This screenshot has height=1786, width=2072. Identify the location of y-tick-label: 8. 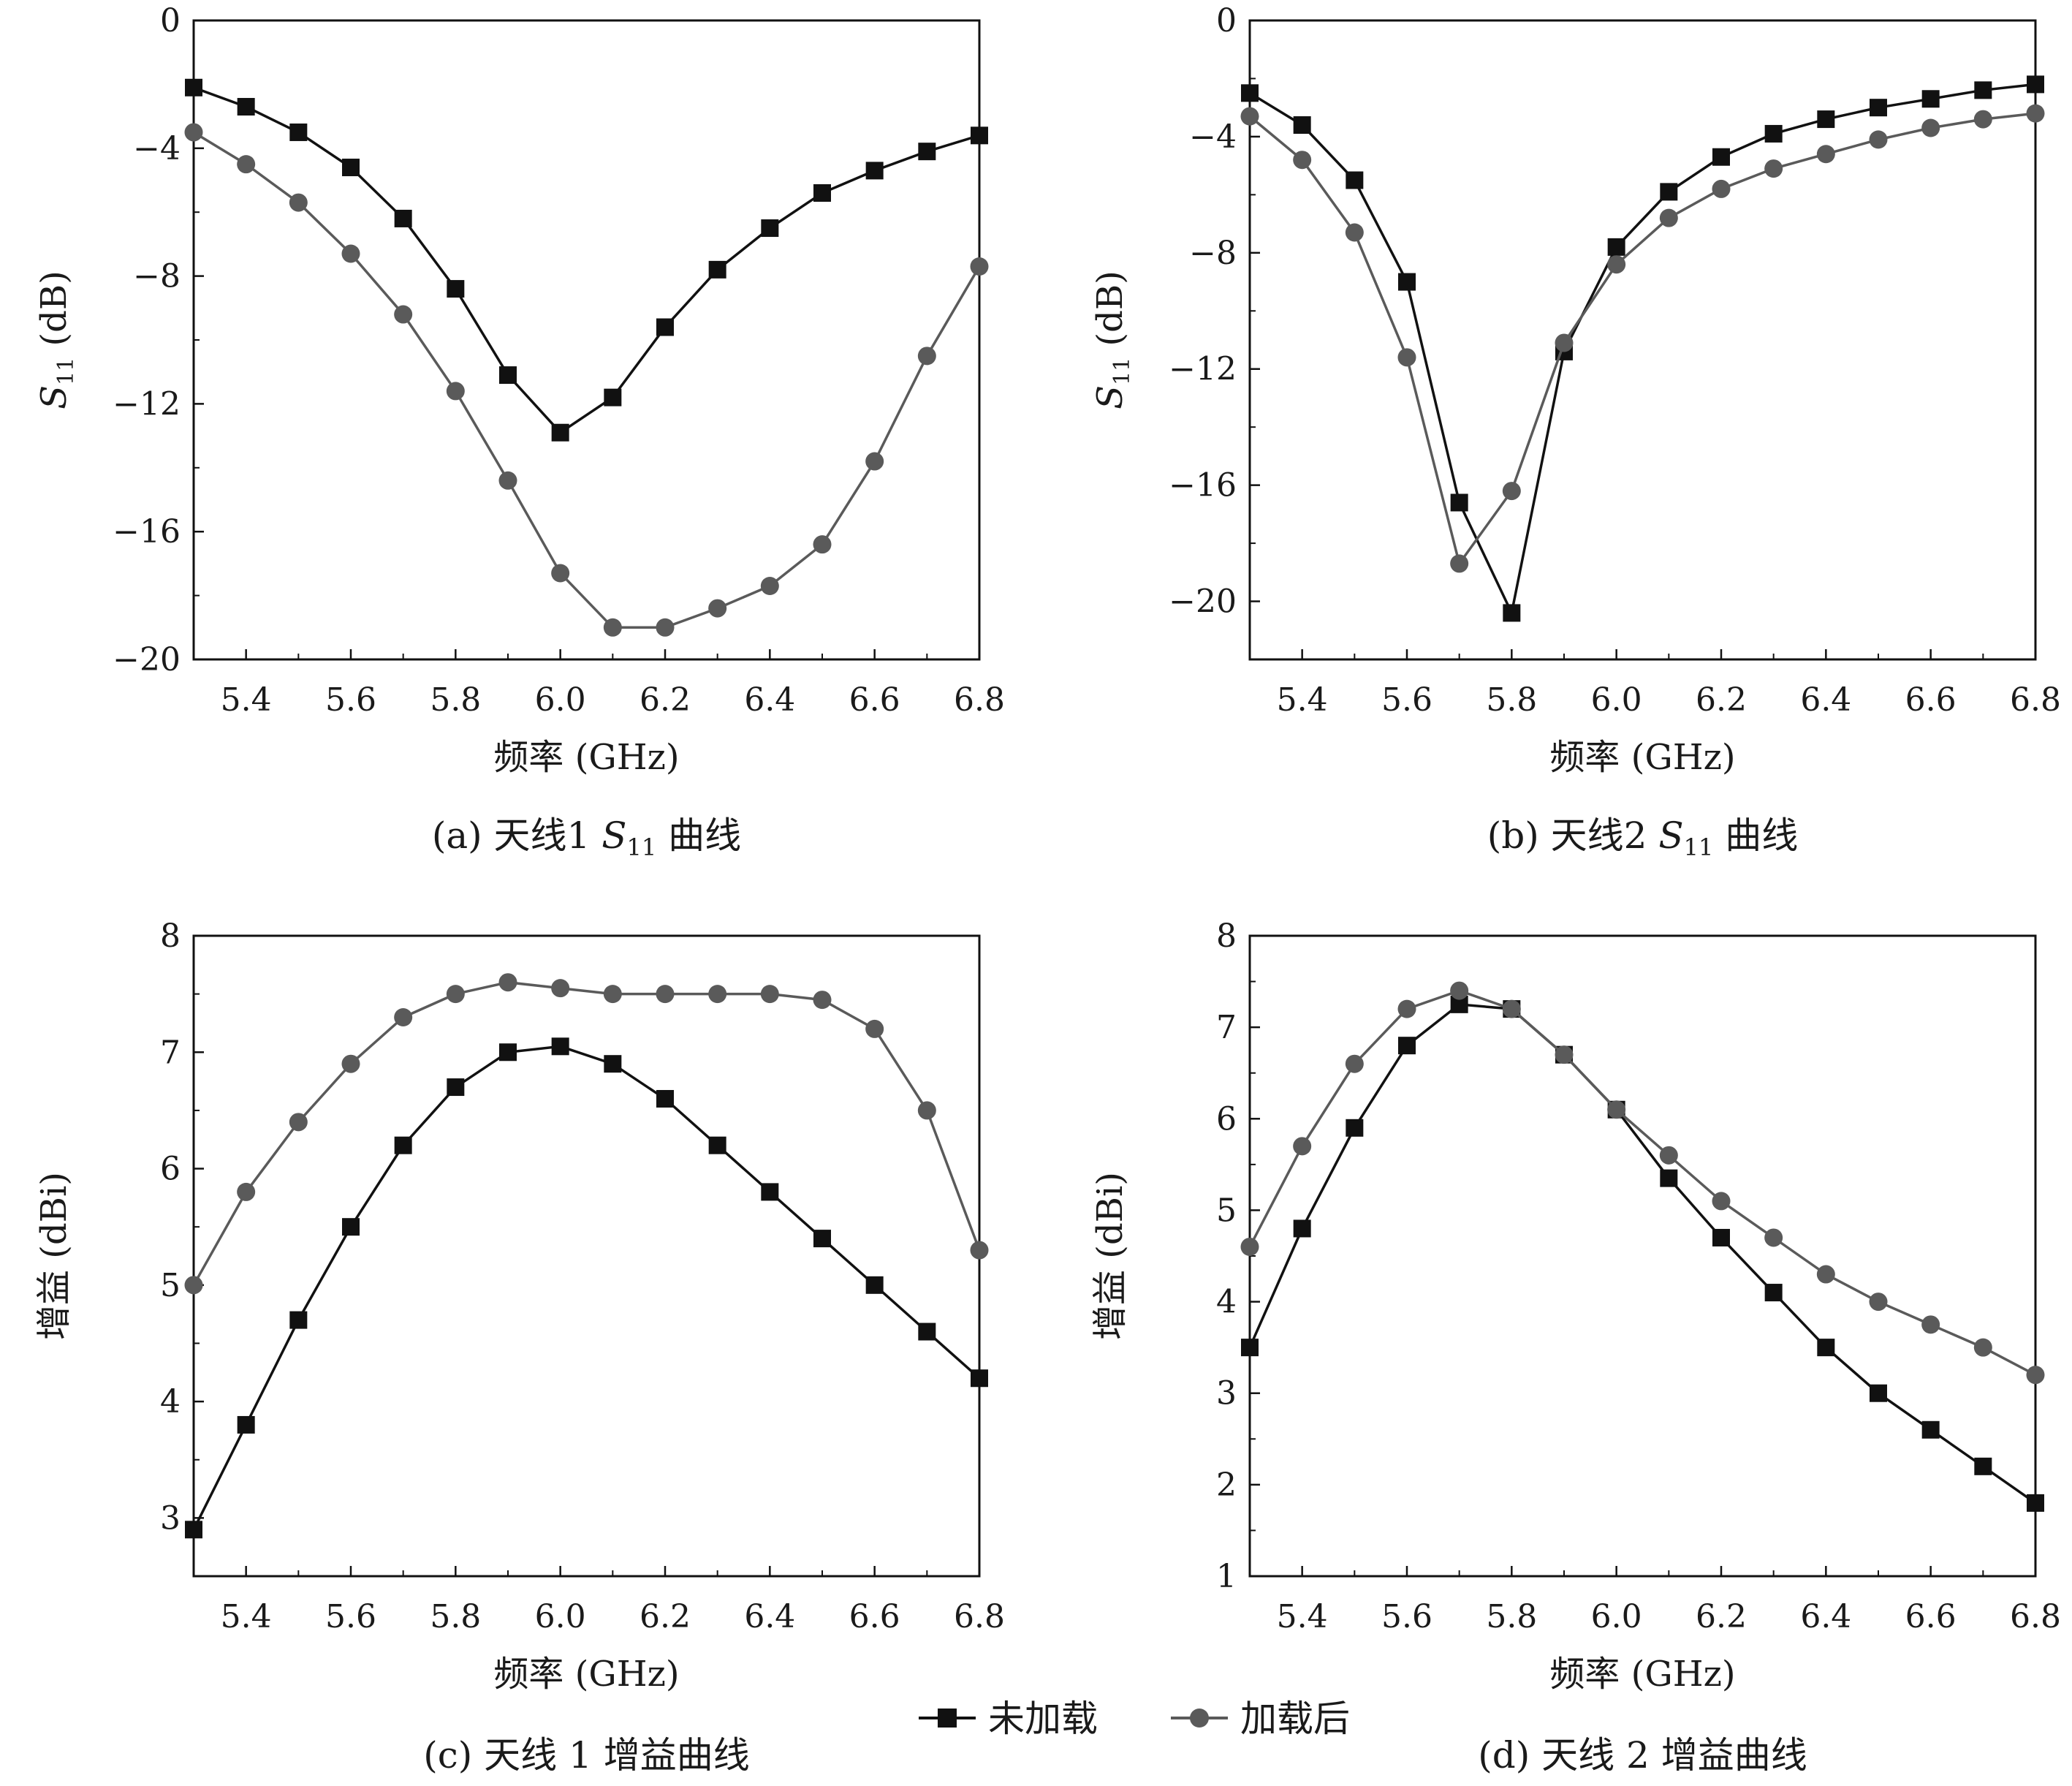
(1226, 936).